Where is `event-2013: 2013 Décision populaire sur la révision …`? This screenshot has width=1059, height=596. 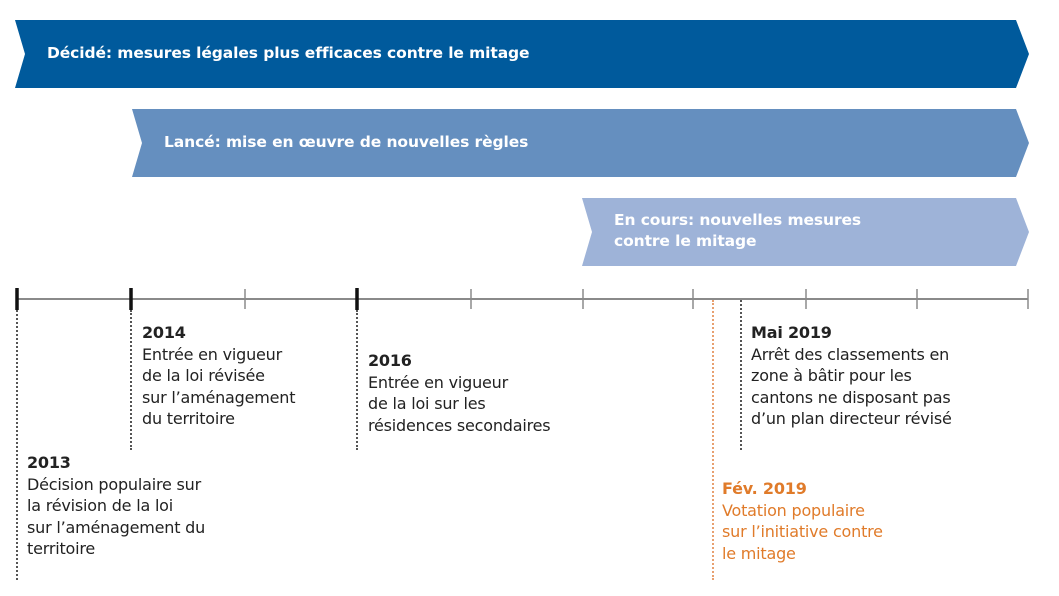 event-2013: 2013 Décision populaire sur la révision … is located at coordinates (116, 506).